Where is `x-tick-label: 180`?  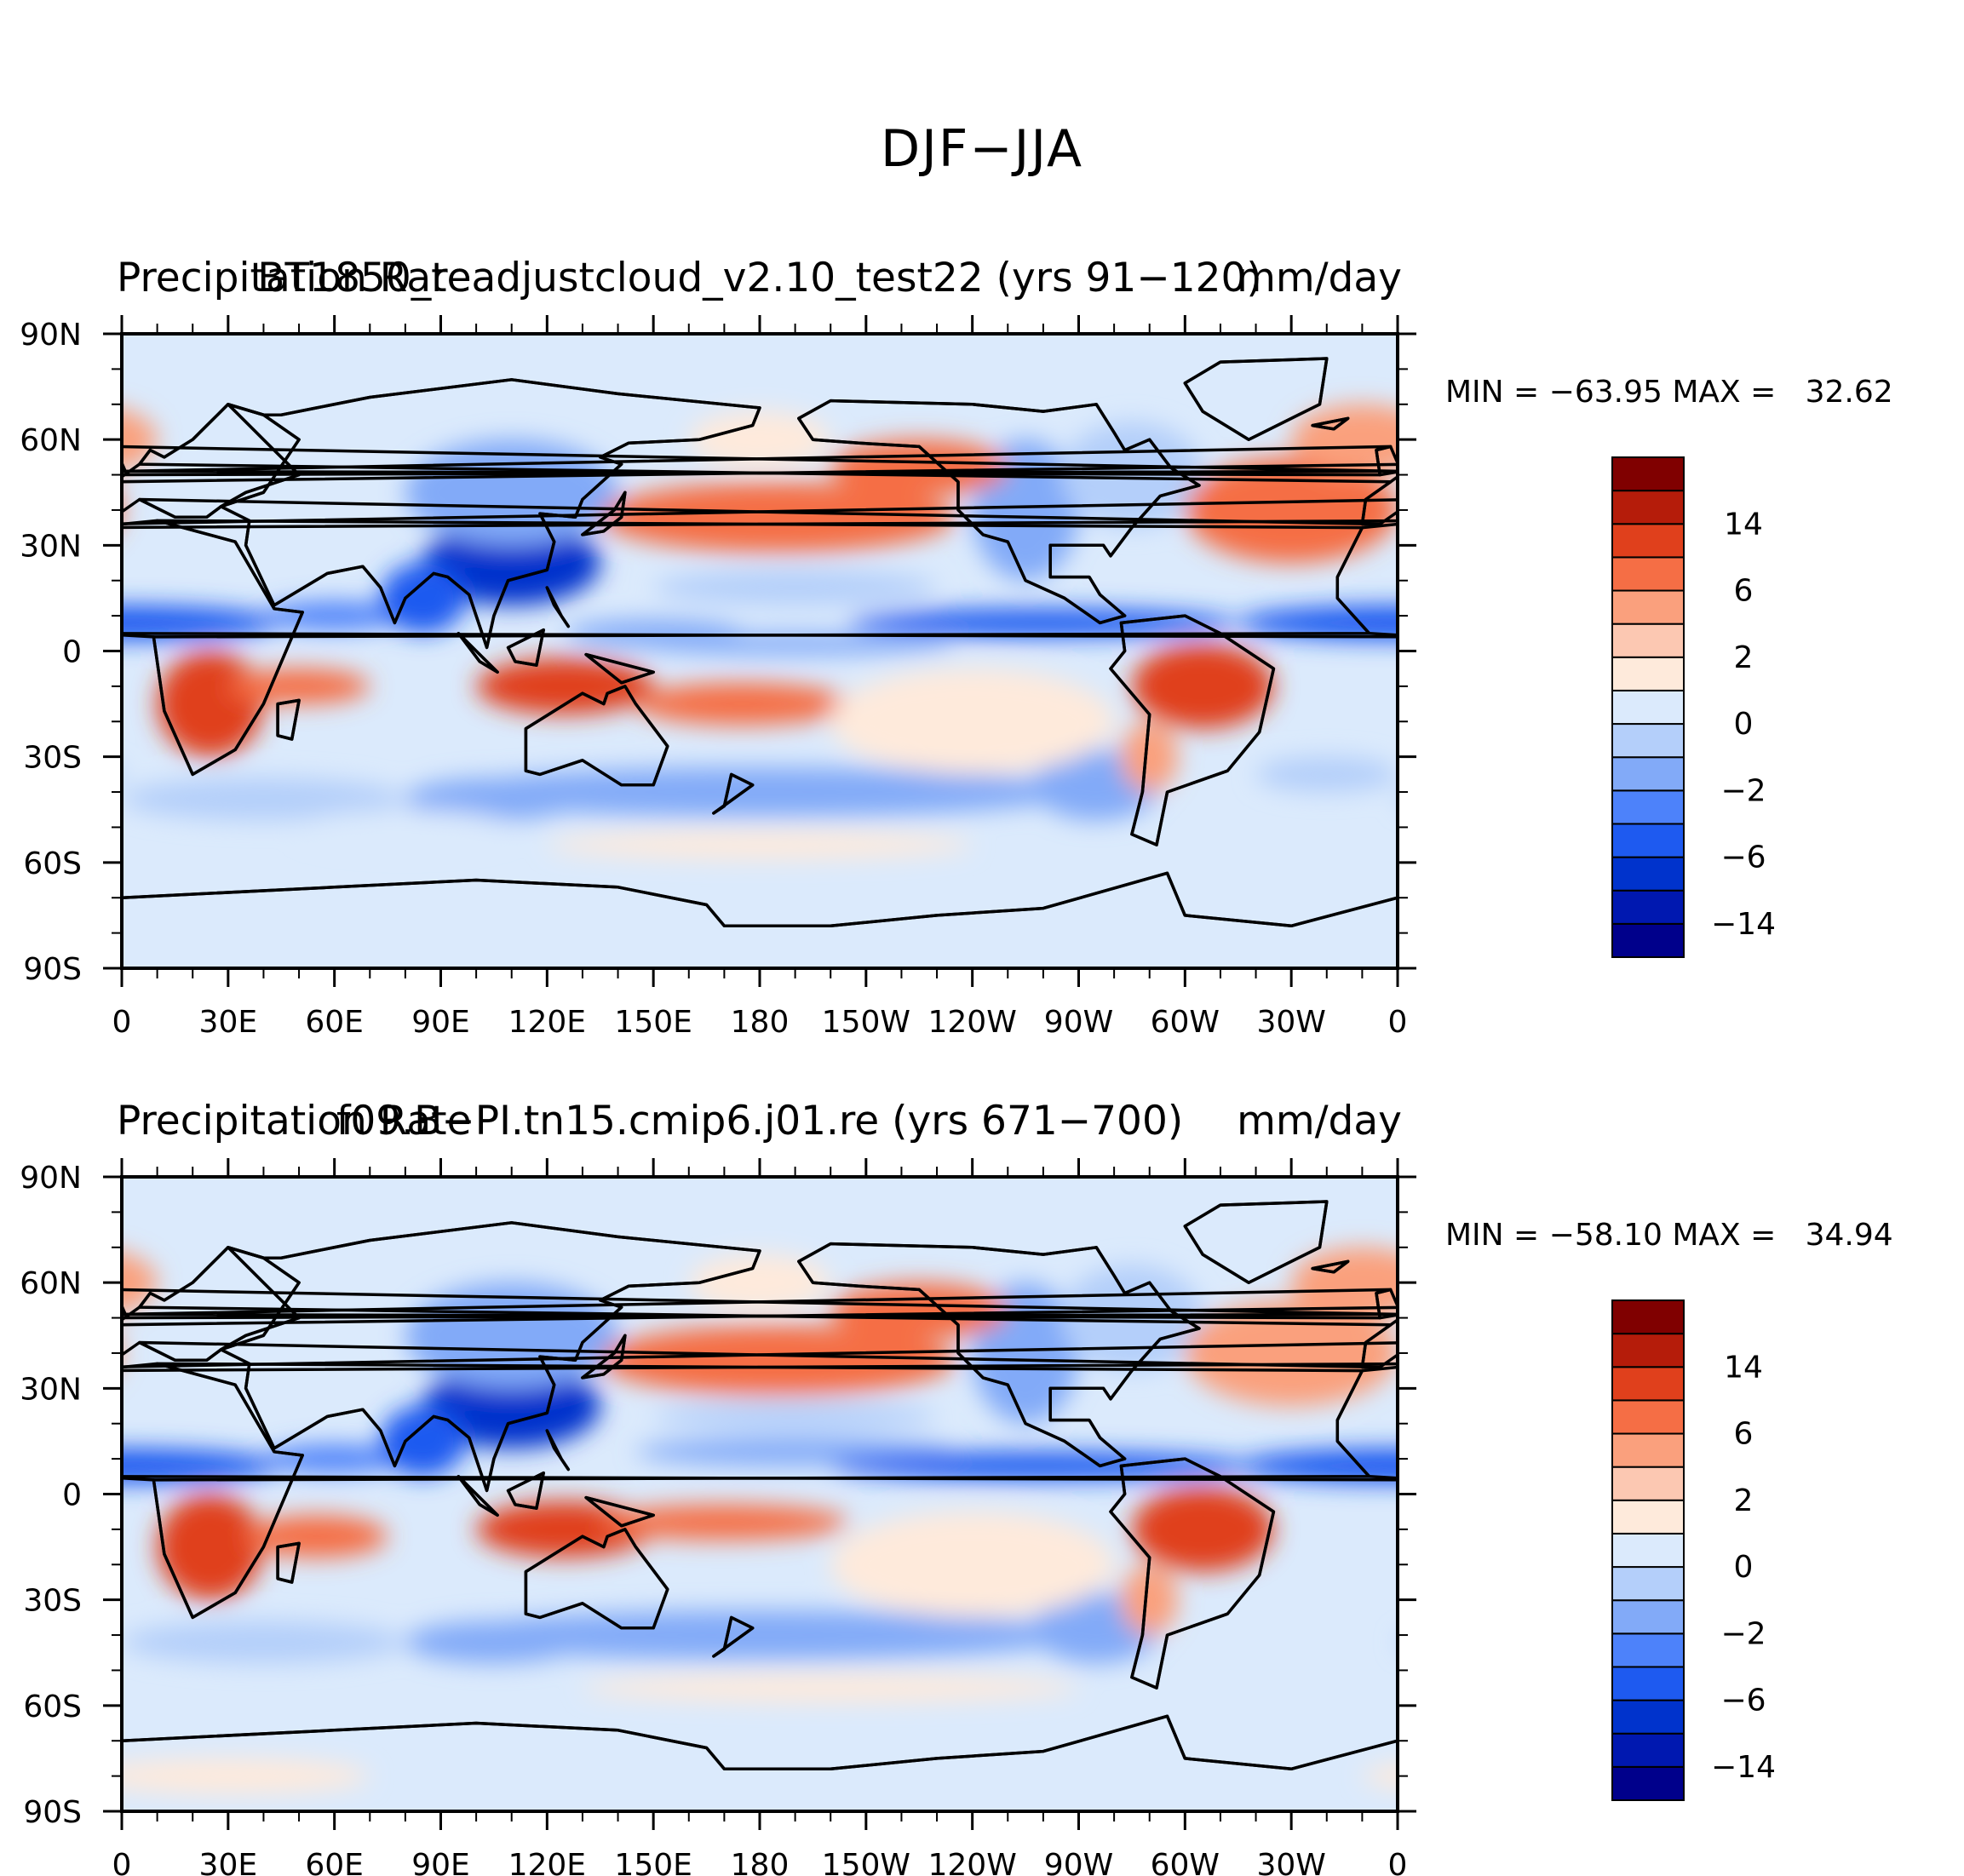
x-tick-label: 180 is located at coordinates (760, 1022).